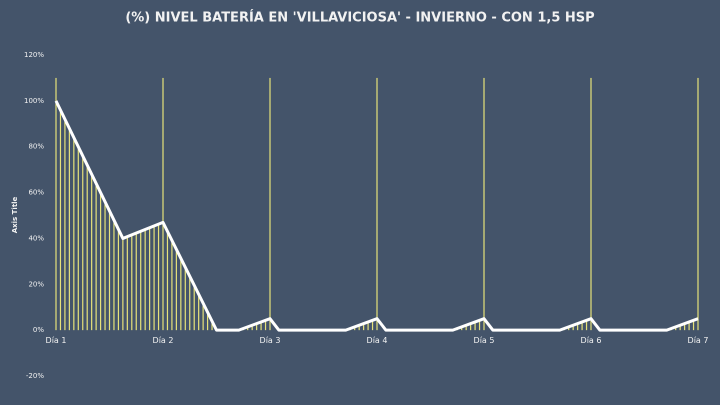 The height and width of the screenshot is (405, 720). Describe the element at coordinates (377, 341) in the screenshot. I see `x-tick-label: Día 4` at that location.